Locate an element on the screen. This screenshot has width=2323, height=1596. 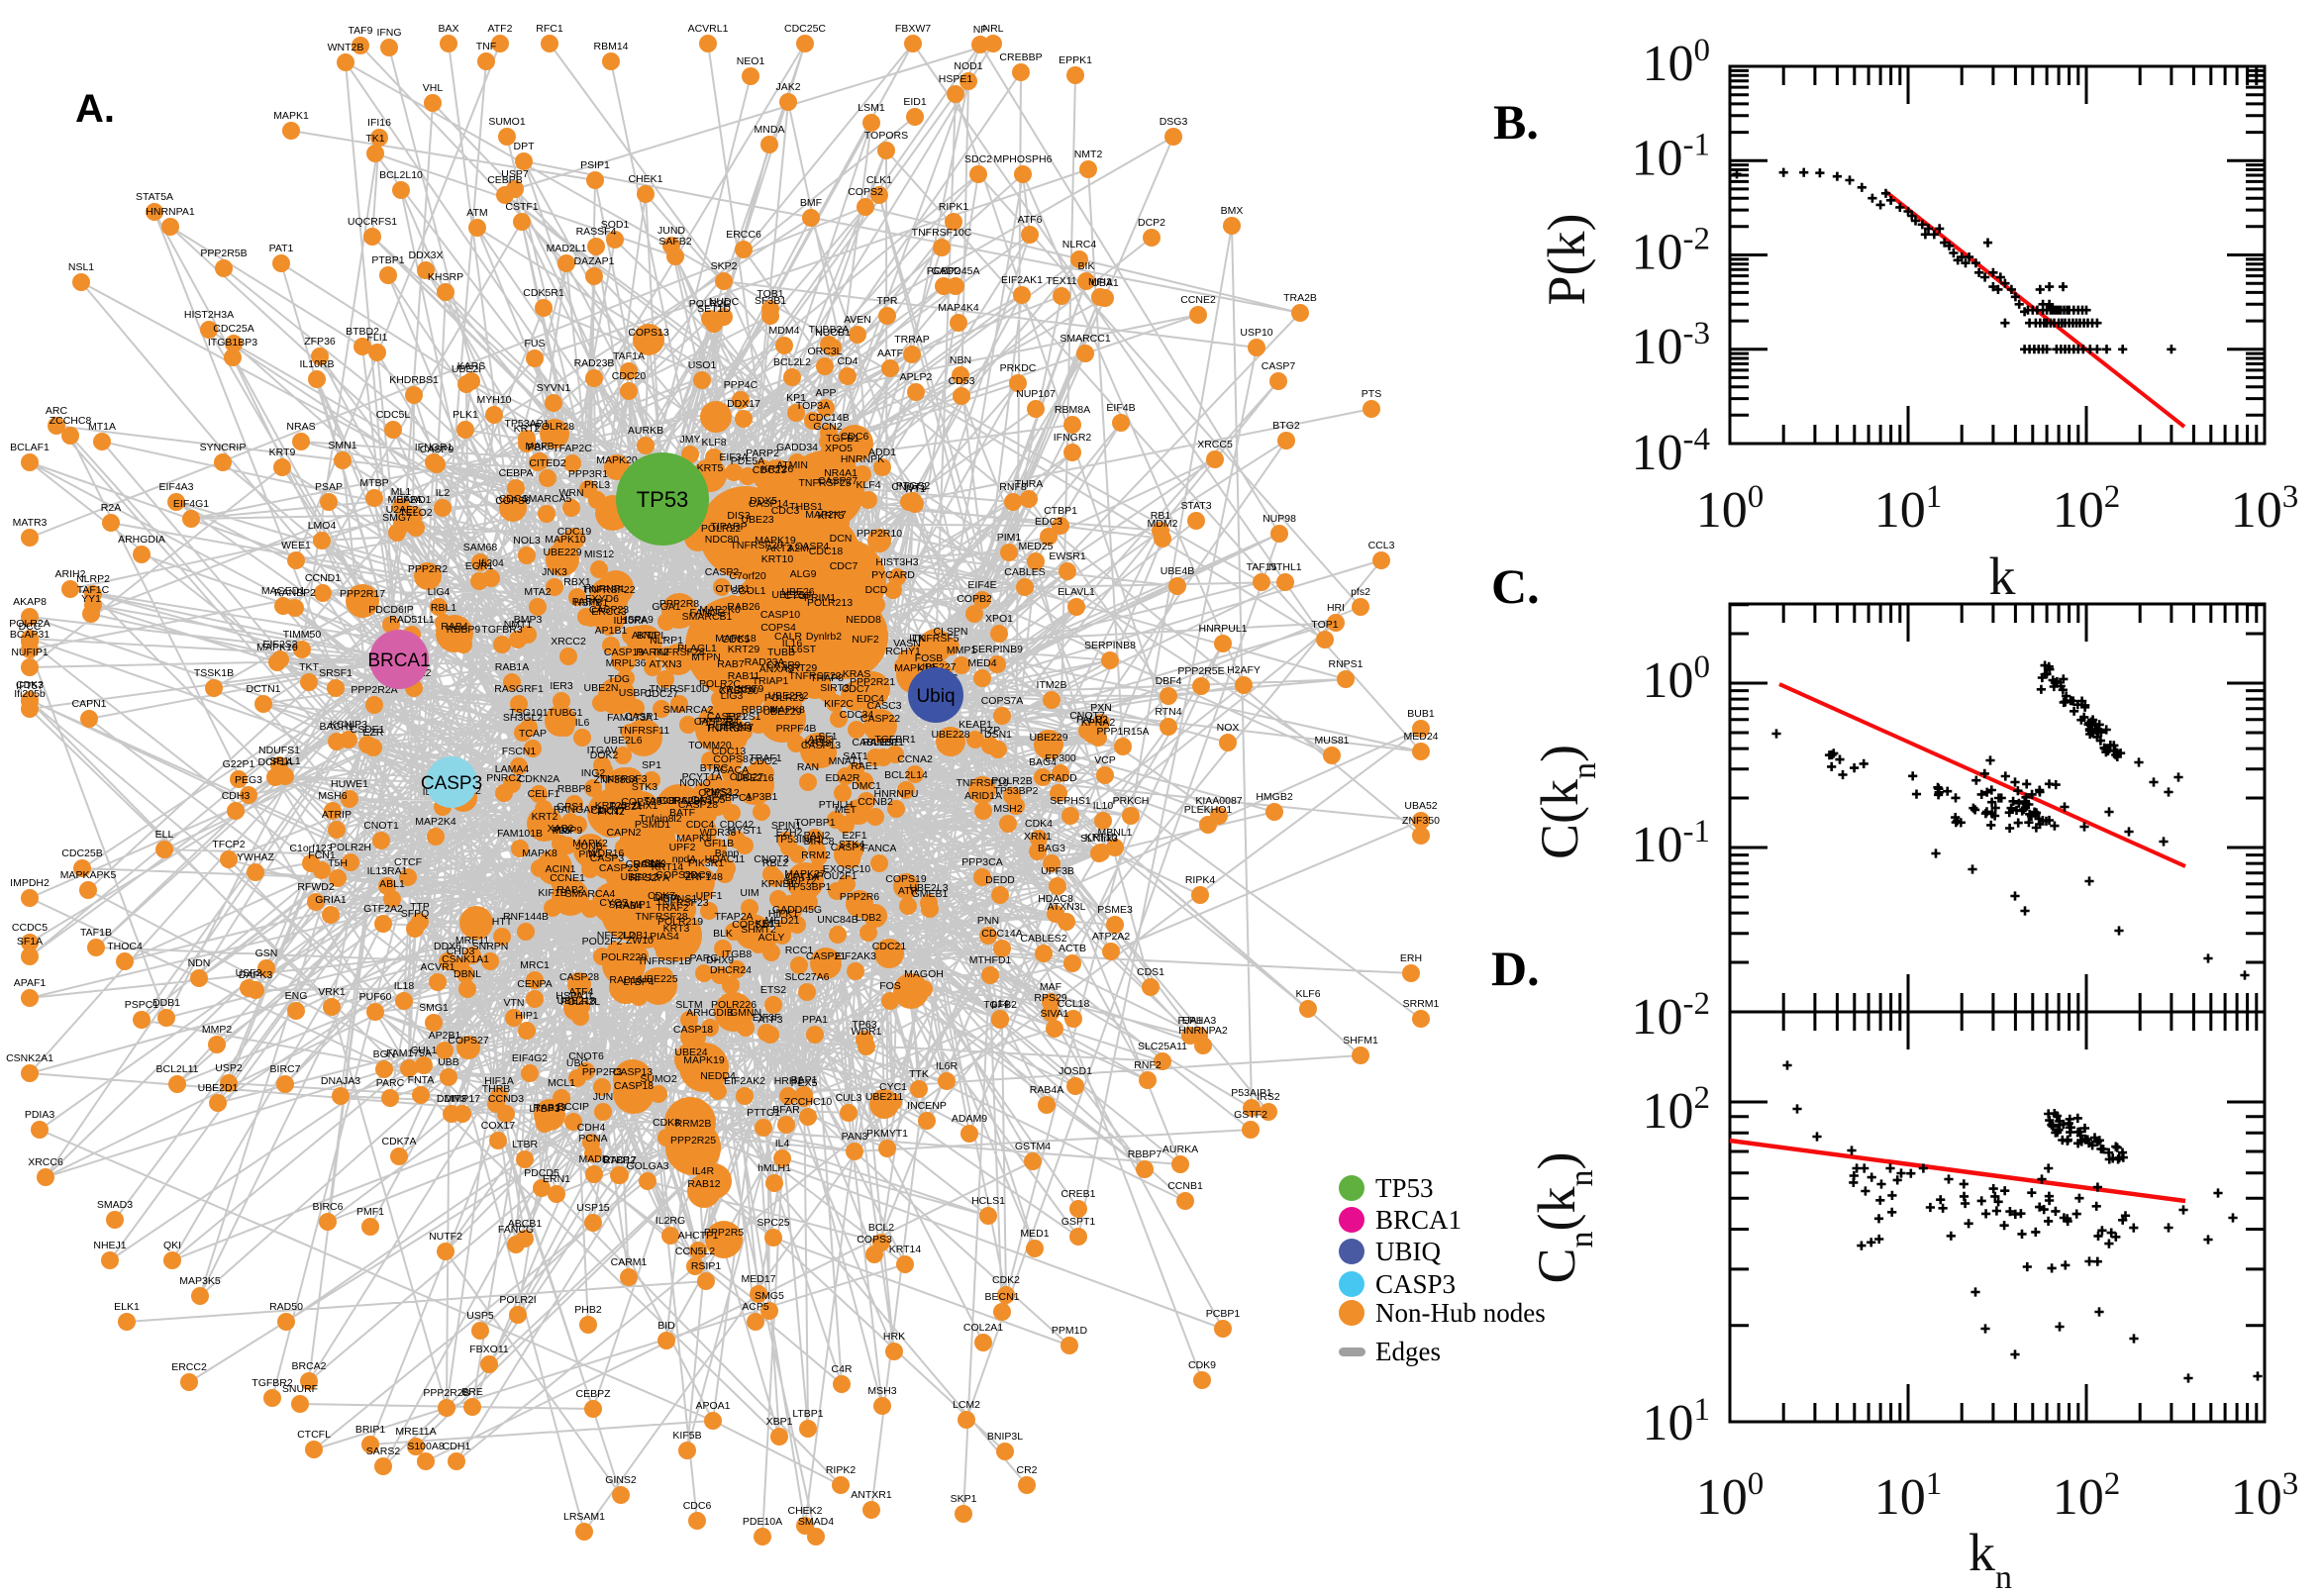
svg-text: RNF8 is located at coordinates (1013, 487).